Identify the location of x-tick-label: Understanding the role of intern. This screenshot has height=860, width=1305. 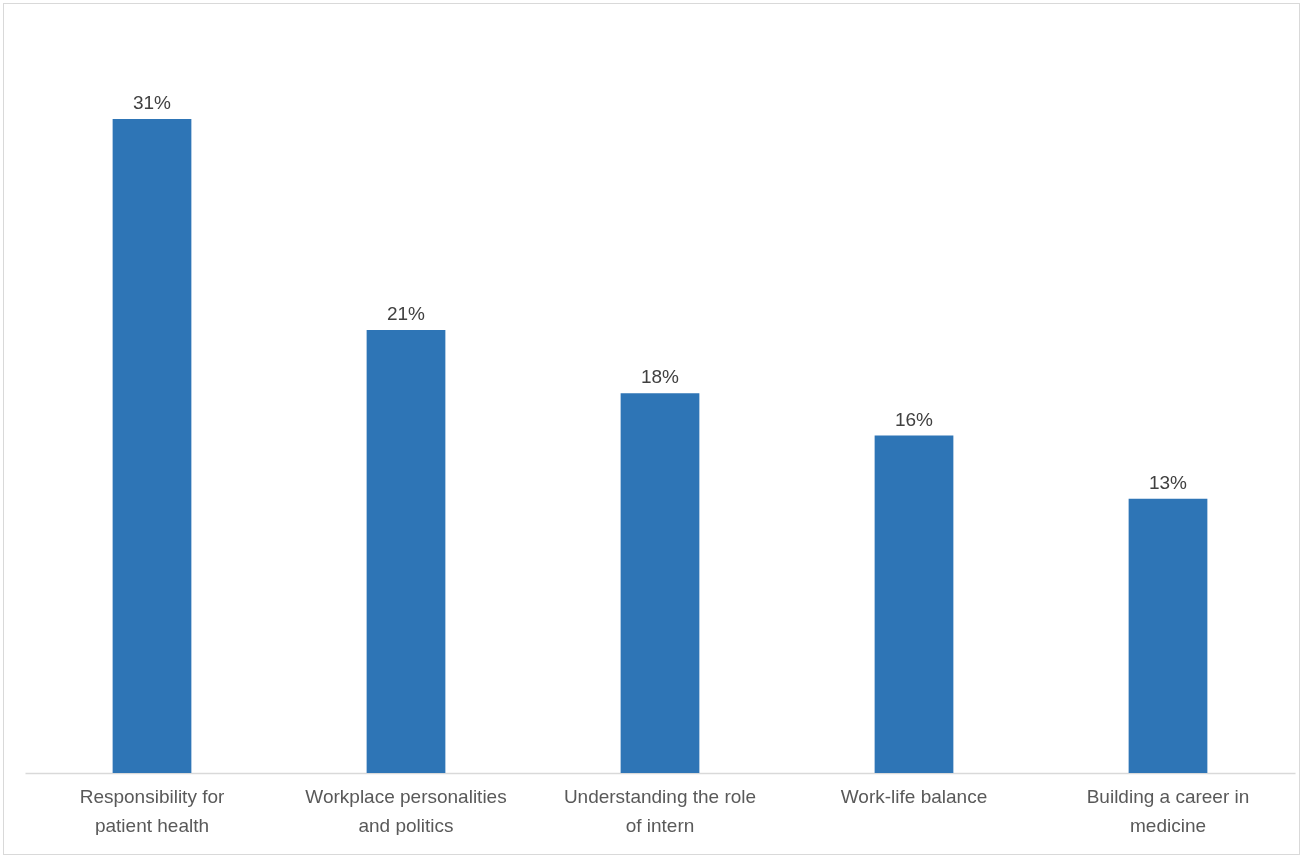
(660, 810).